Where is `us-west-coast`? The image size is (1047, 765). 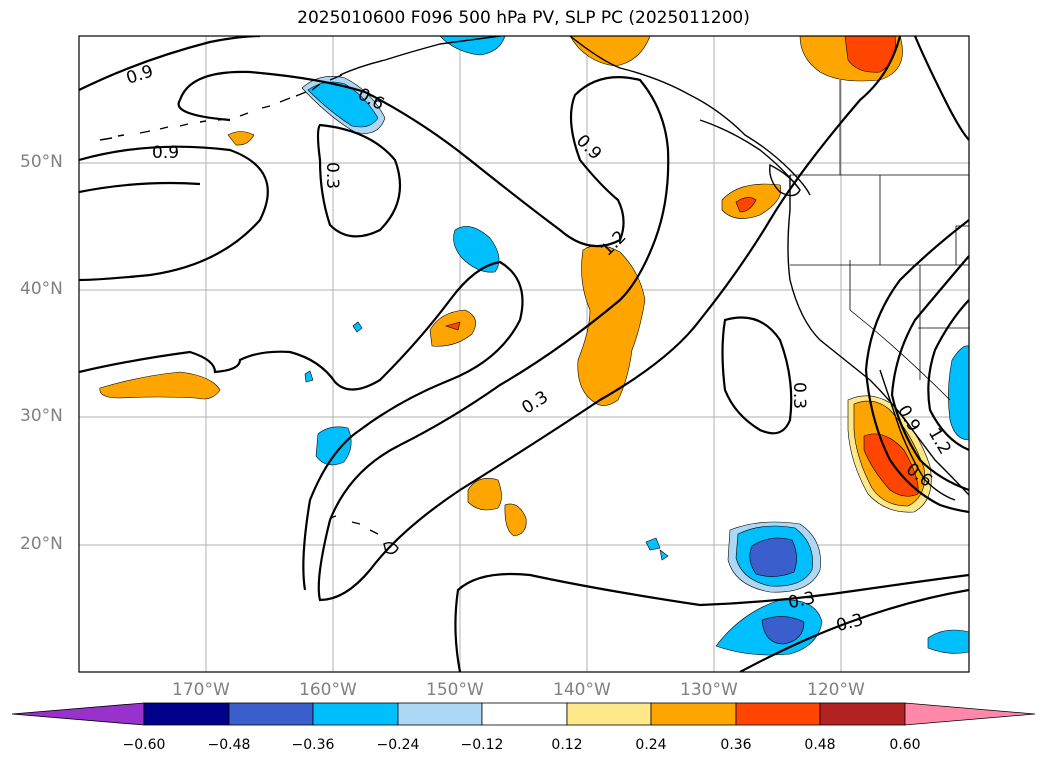 us-west-coast is located at coordinates (878, 335).